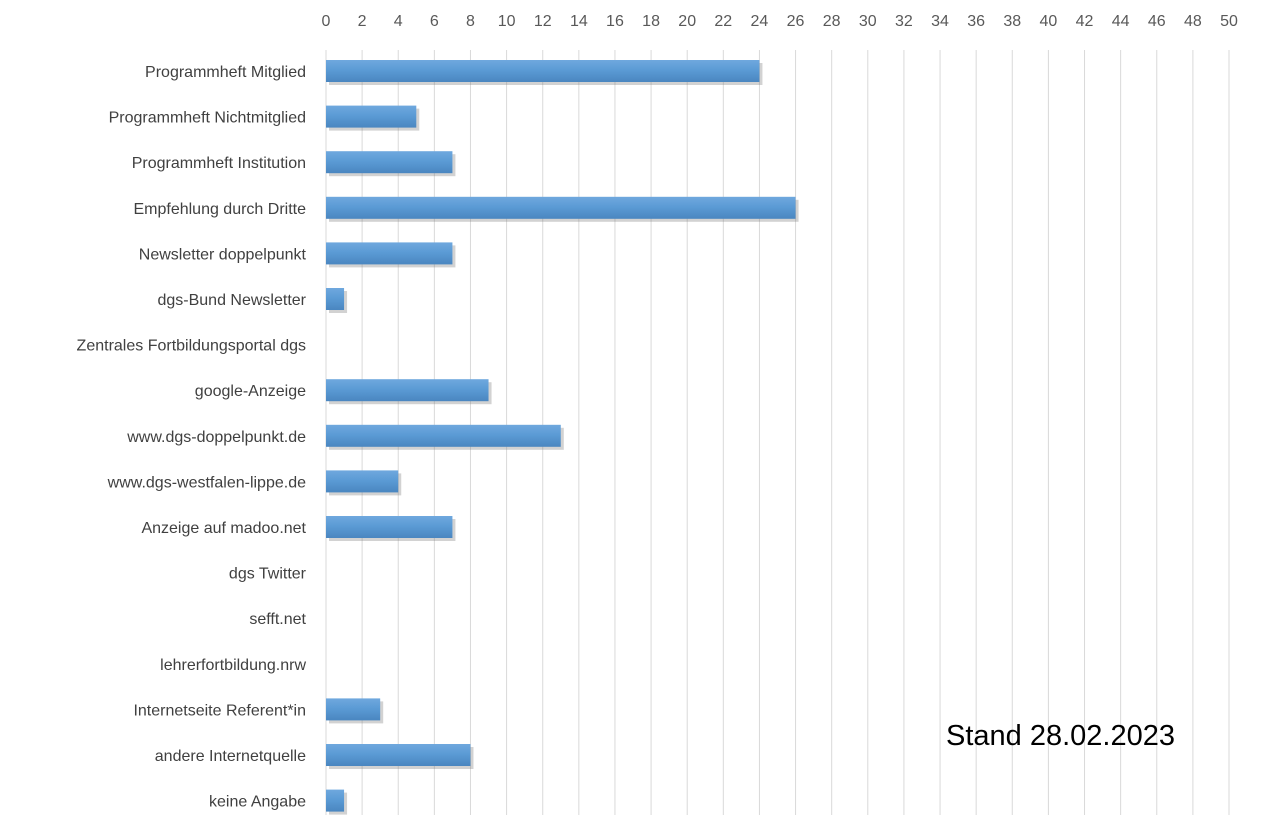 The image size is (1261, 815). Describe the element at coordinates (219, 209) in the screenshot. I see `category-label: Empfehlung durch Dritte` at that location.